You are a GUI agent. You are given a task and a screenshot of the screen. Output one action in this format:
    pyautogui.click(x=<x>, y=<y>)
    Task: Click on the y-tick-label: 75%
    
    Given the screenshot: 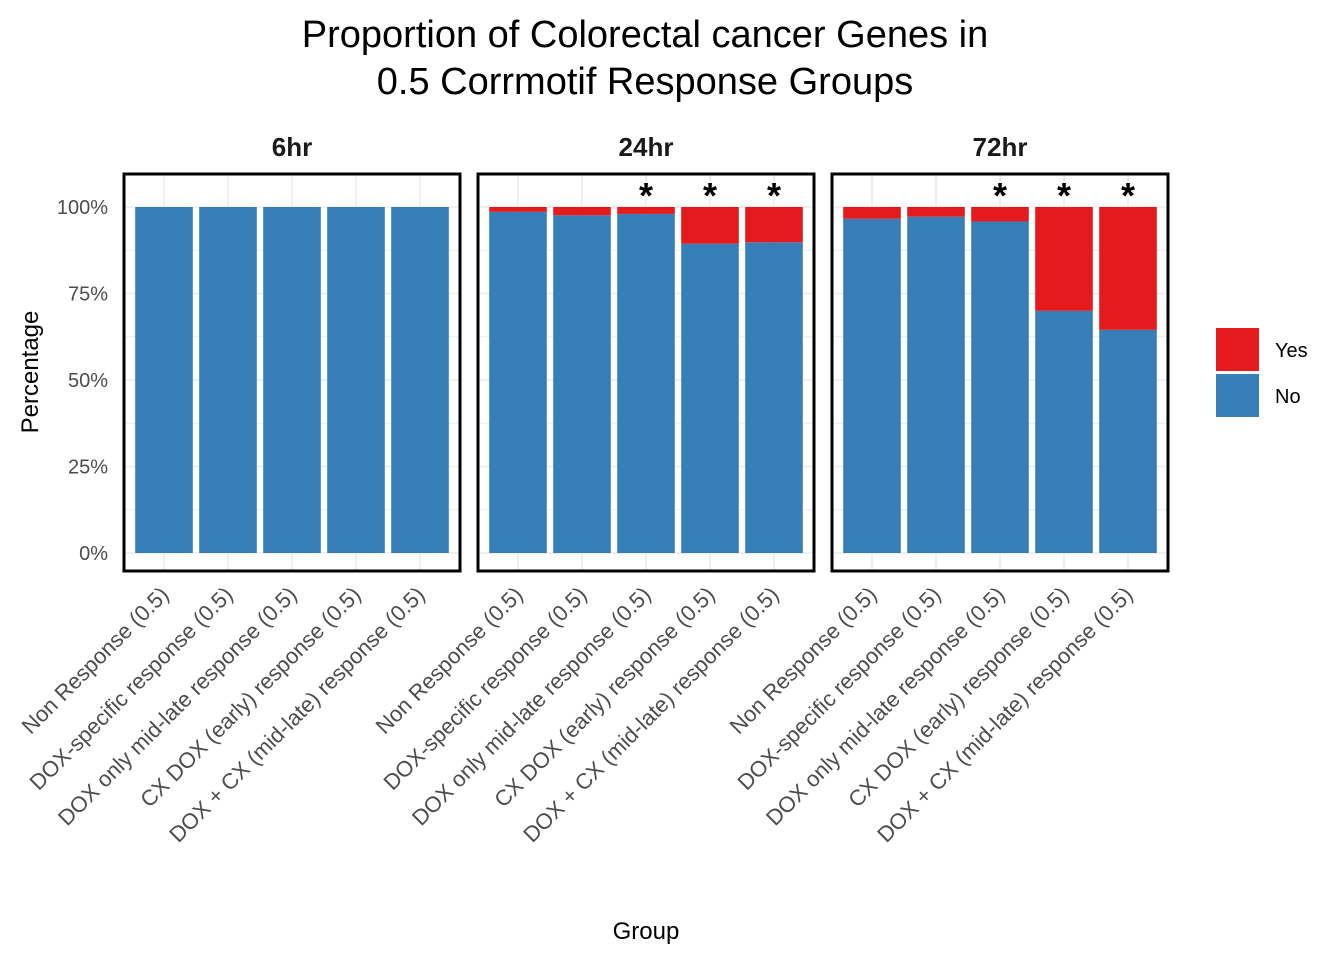 What is the action you would take?
    pyautogui.click(x=88, y=295)
    